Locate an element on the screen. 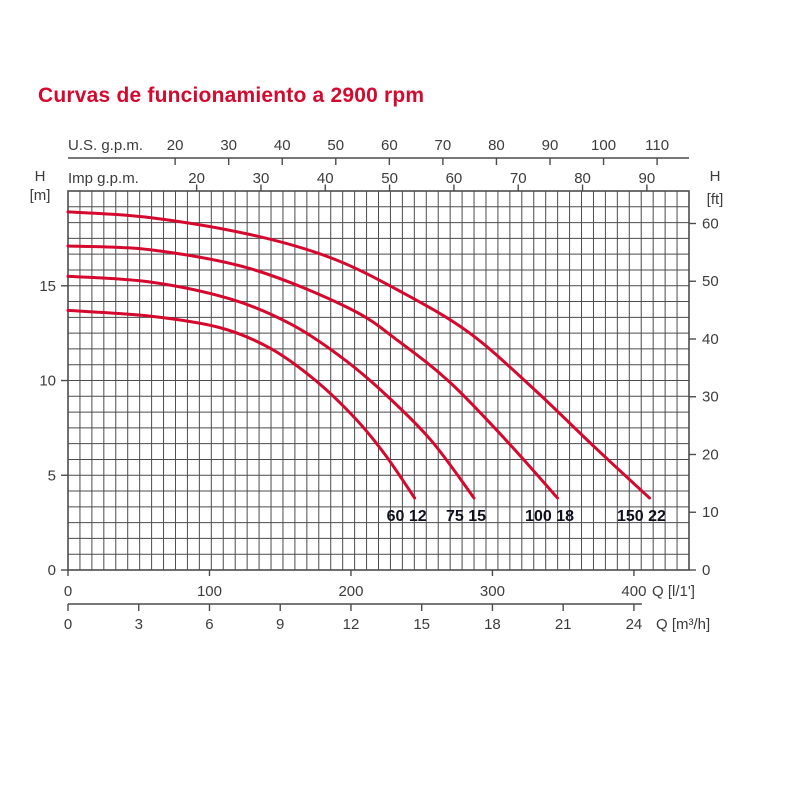 Image resolution: width=800 pixels, height=800 pixels. axis-right-title: H is located at coordinates (715, 176).